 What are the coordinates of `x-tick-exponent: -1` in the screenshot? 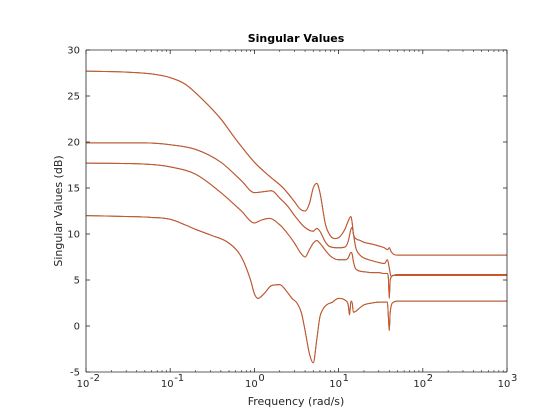 It's located at (179, 378).